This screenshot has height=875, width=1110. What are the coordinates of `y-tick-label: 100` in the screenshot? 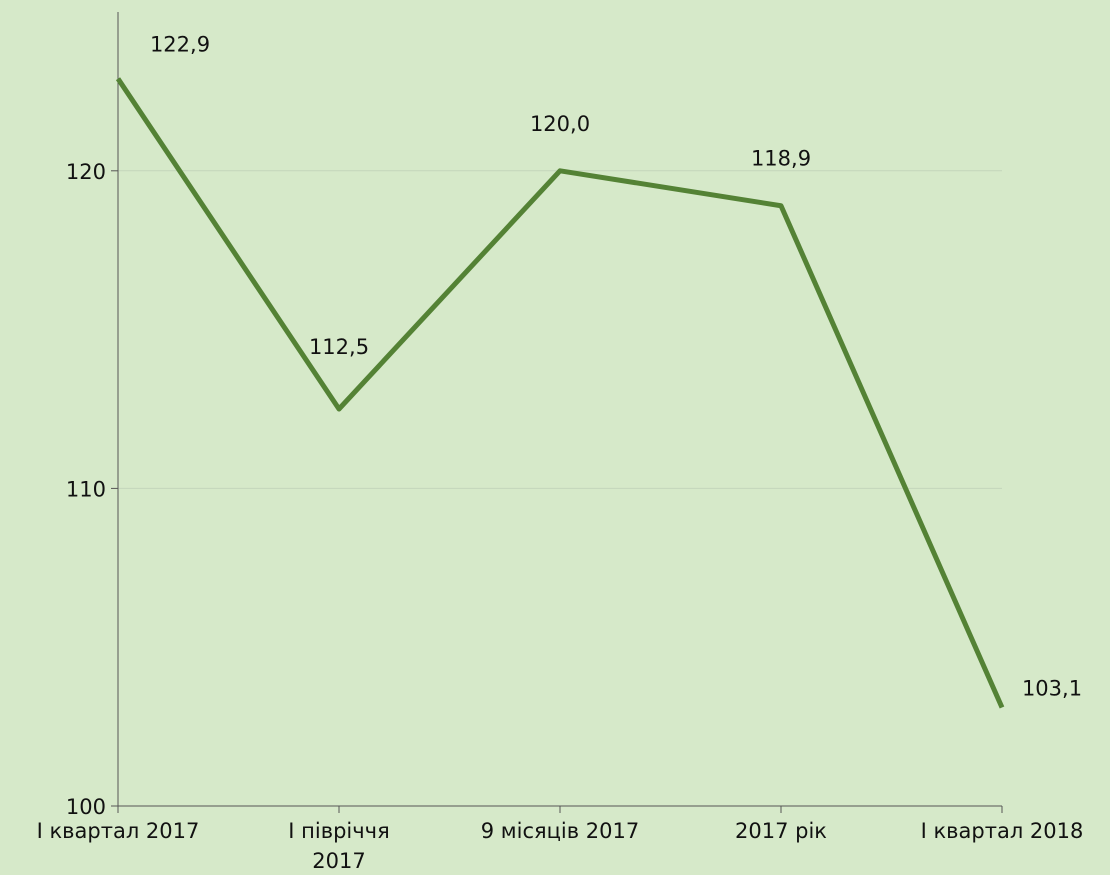 It's located at (86, 807).